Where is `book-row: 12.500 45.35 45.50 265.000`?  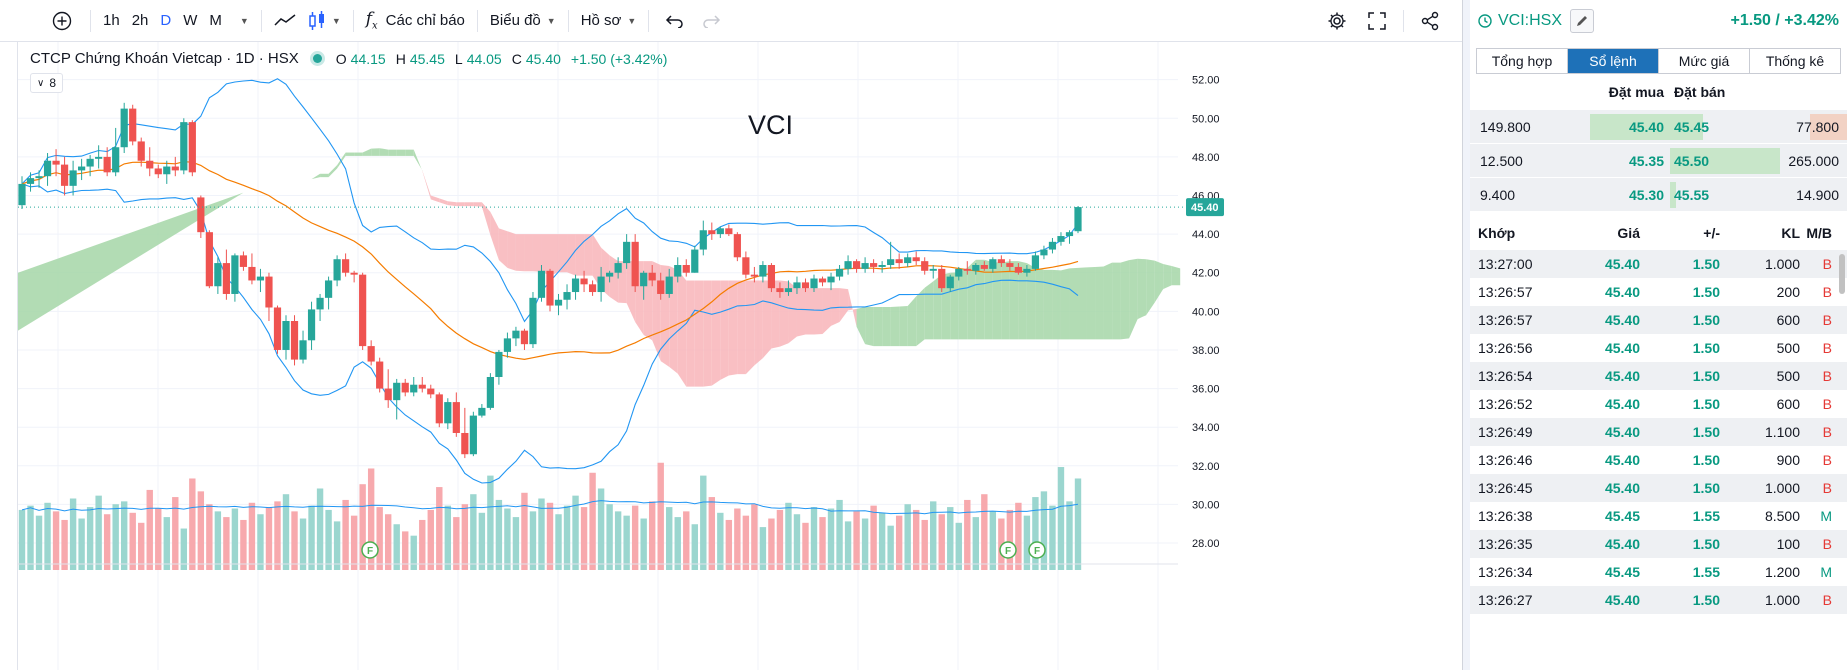 book-row: 12.500 45.35 45.50 265.000 is located at coordinates (1658, 161).